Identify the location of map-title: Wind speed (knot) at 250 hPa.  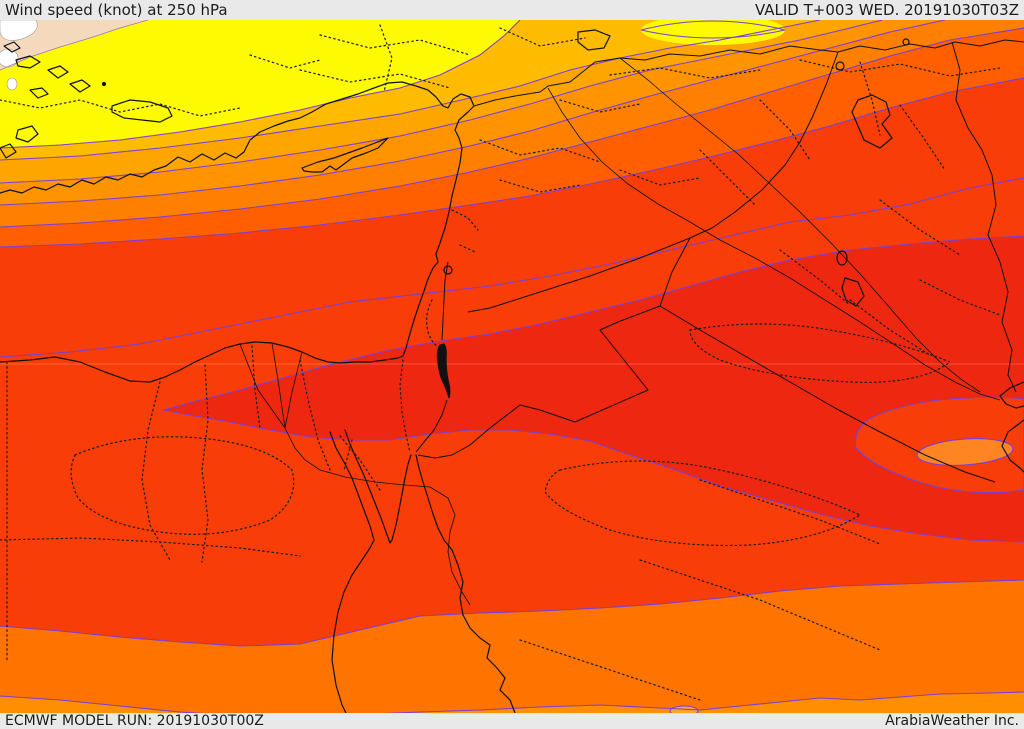
(116, 10).